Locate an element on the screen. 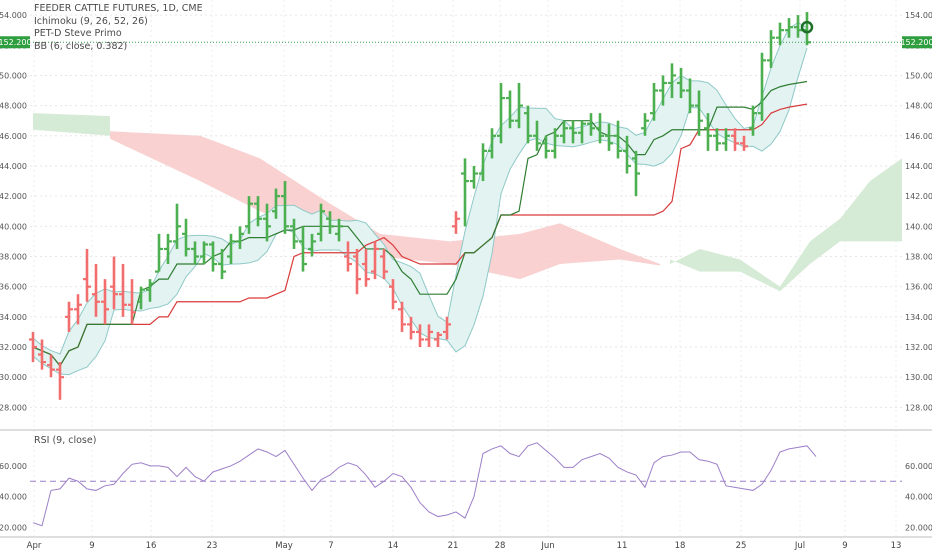 Image resolution: width=932 pixels, height=554 pixels. price-tick-left: 144.000 is located at coordinates (13, 166).